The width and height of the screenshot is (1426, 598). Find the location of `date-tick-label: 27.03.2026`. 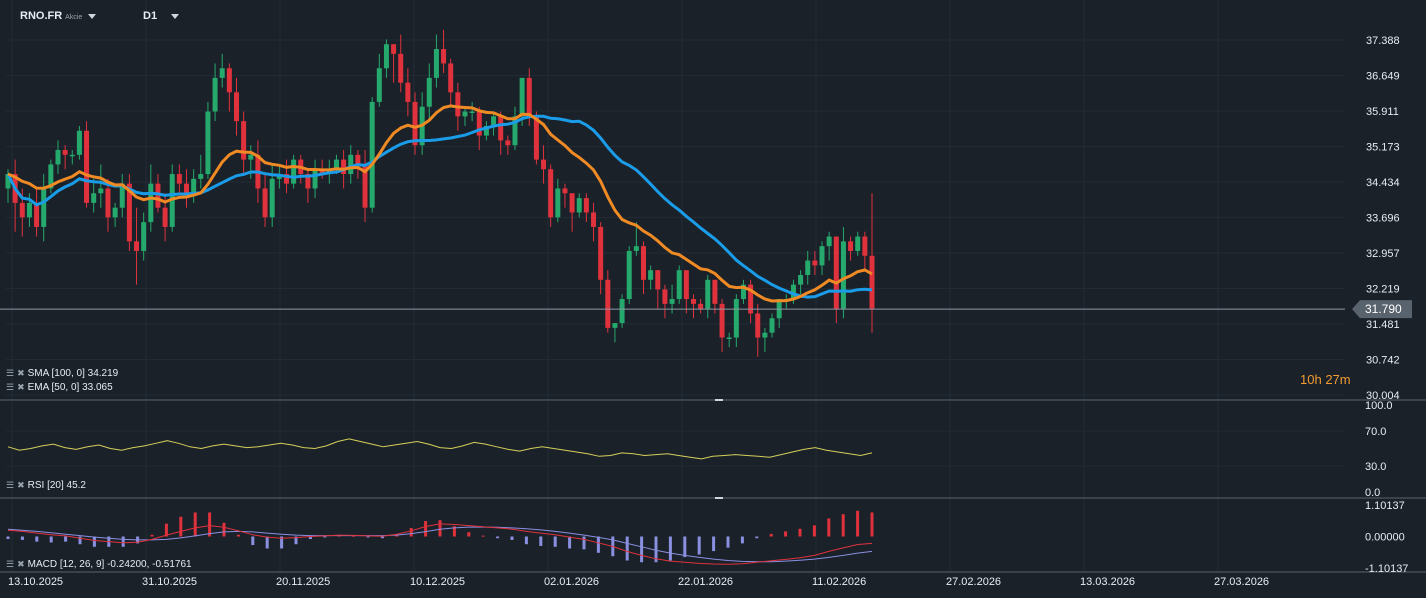

date-tick-label: 27.03.2026 is located at coordinates (1241, 582).